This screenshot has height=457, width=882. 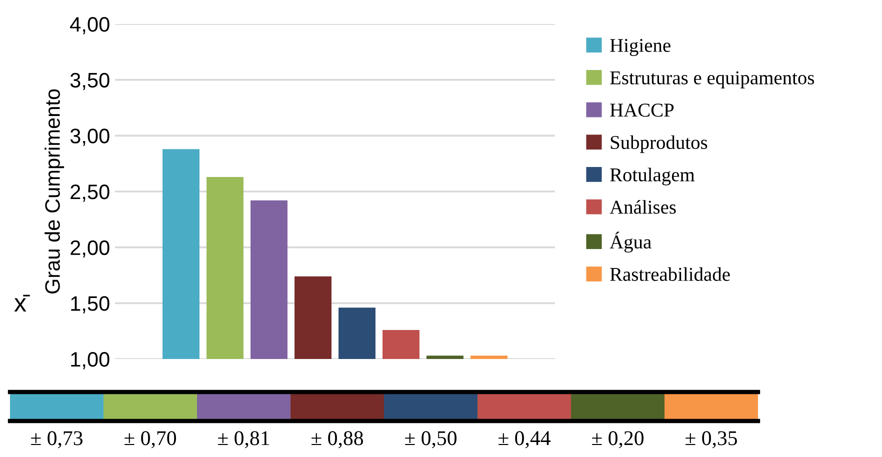 I want to click on legend-label: Água, so click(x=631, y=242).